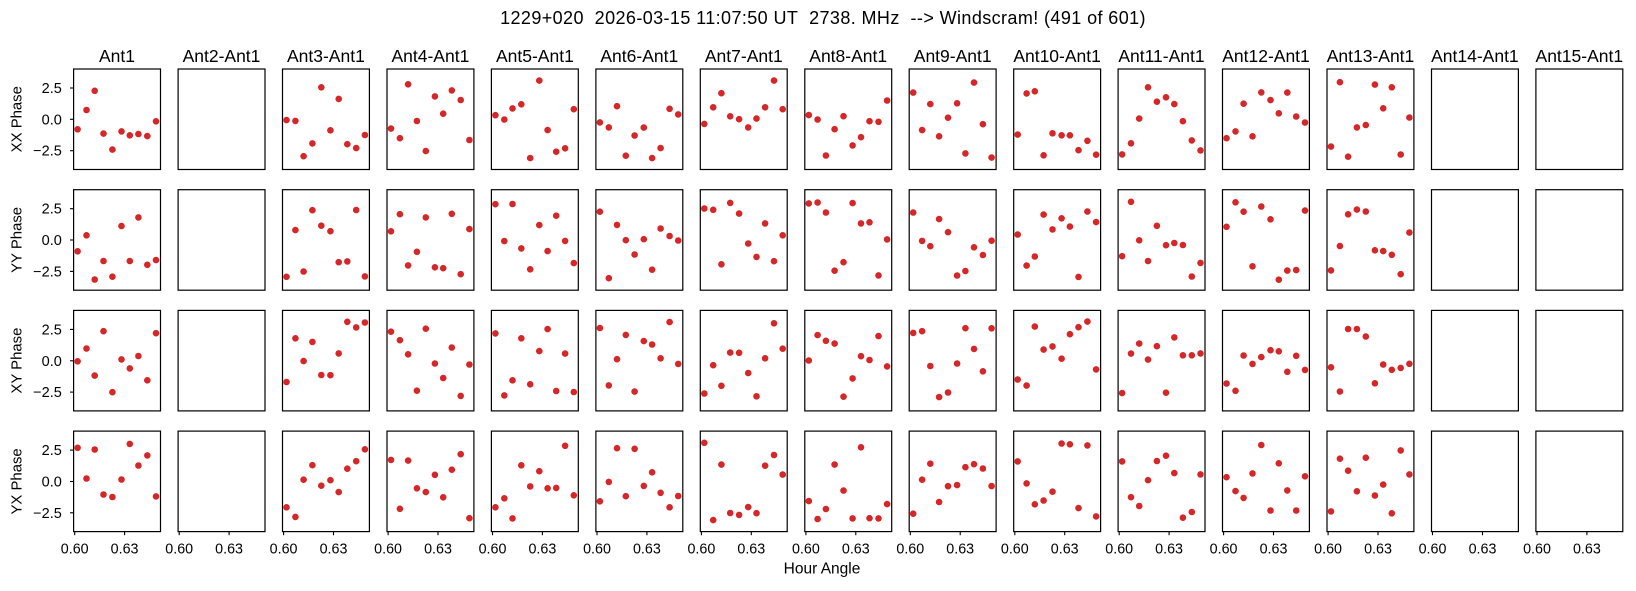 This screenshot has width=1636, height=591. I want to click on svg-text: XY Phase, so click(17, 361).